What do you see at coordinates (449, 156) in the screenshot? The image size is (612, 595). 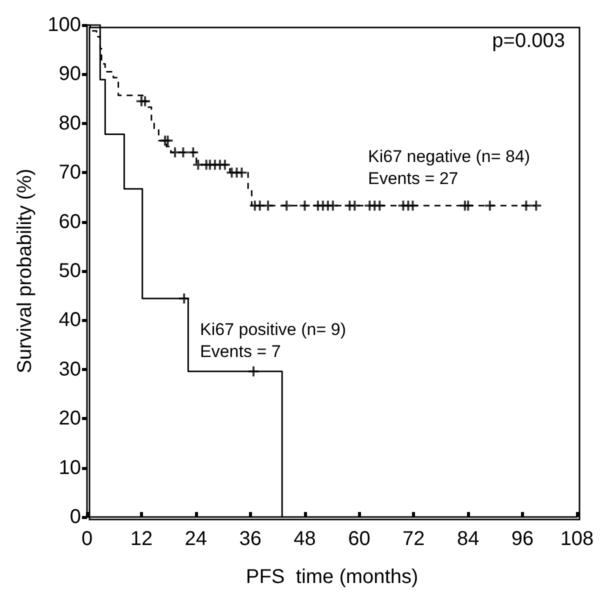 I see `annotation: Ki67 negative (n= 84)` at bounding box center [449, 156].